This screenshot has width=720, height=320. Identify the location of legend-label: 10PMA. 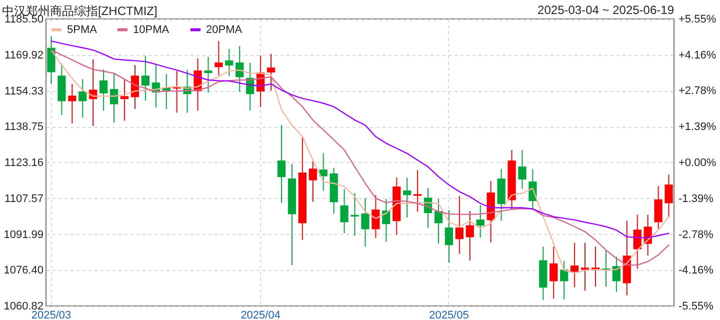
(151, 30).